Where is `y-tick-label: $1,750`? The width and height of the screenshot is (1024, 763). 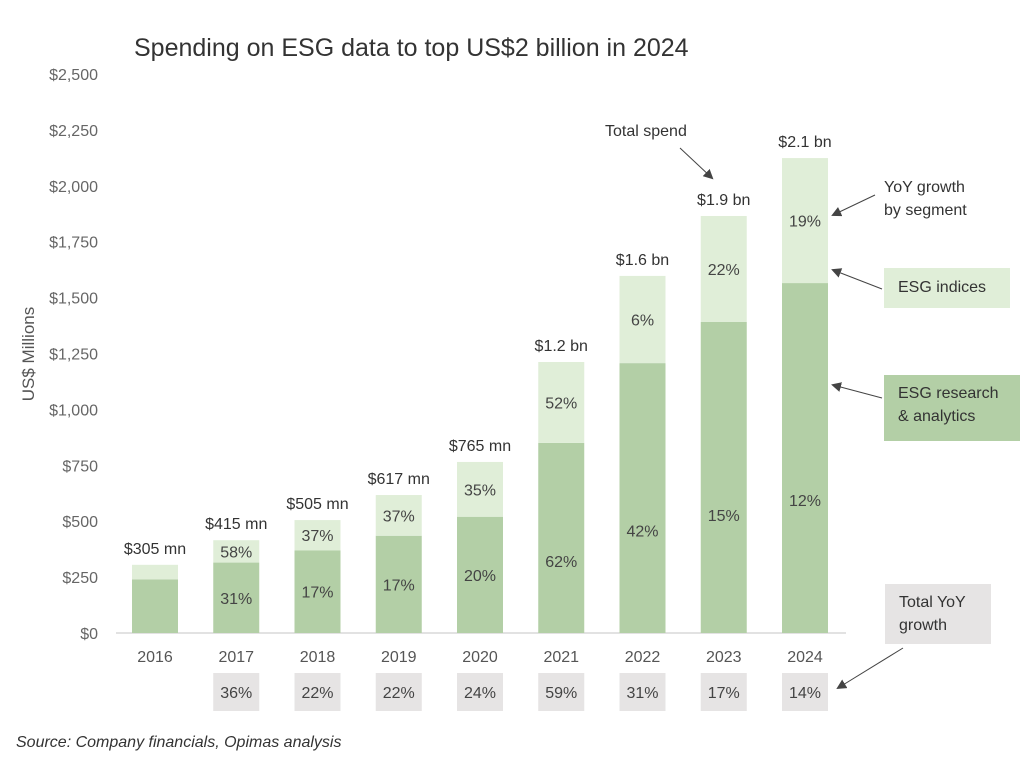
y-tick-label: $1,750 is located at coordinates (73, 243).